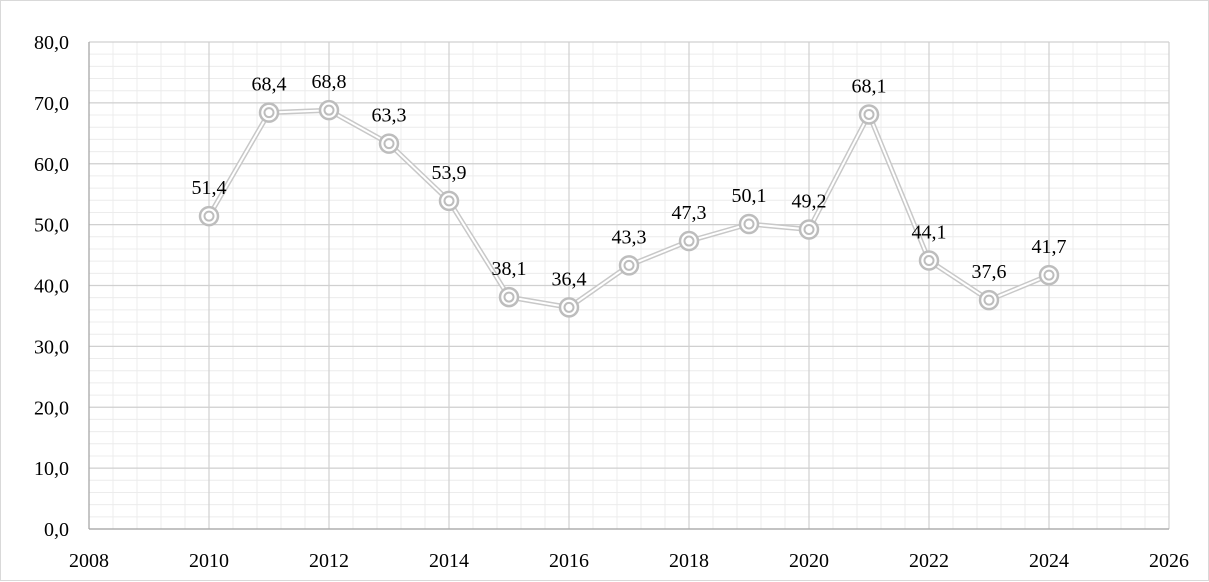  What do you see at coordinates (389, 116) in the screenshot?
I see `data-label: 63,3` at bounding box center [389, 116].